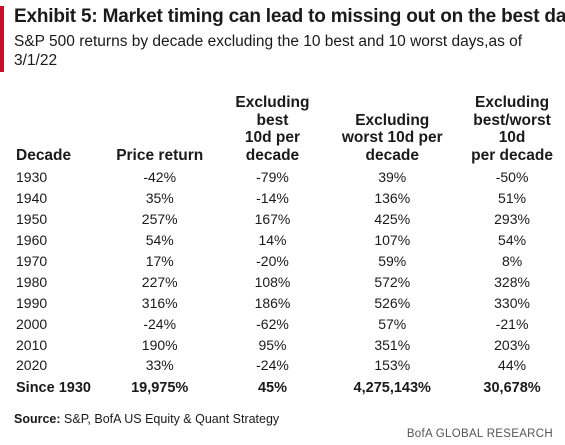 The height and width of the screenshot is (445, 565). I want to click on header-line: Decade, so click(44, 155).